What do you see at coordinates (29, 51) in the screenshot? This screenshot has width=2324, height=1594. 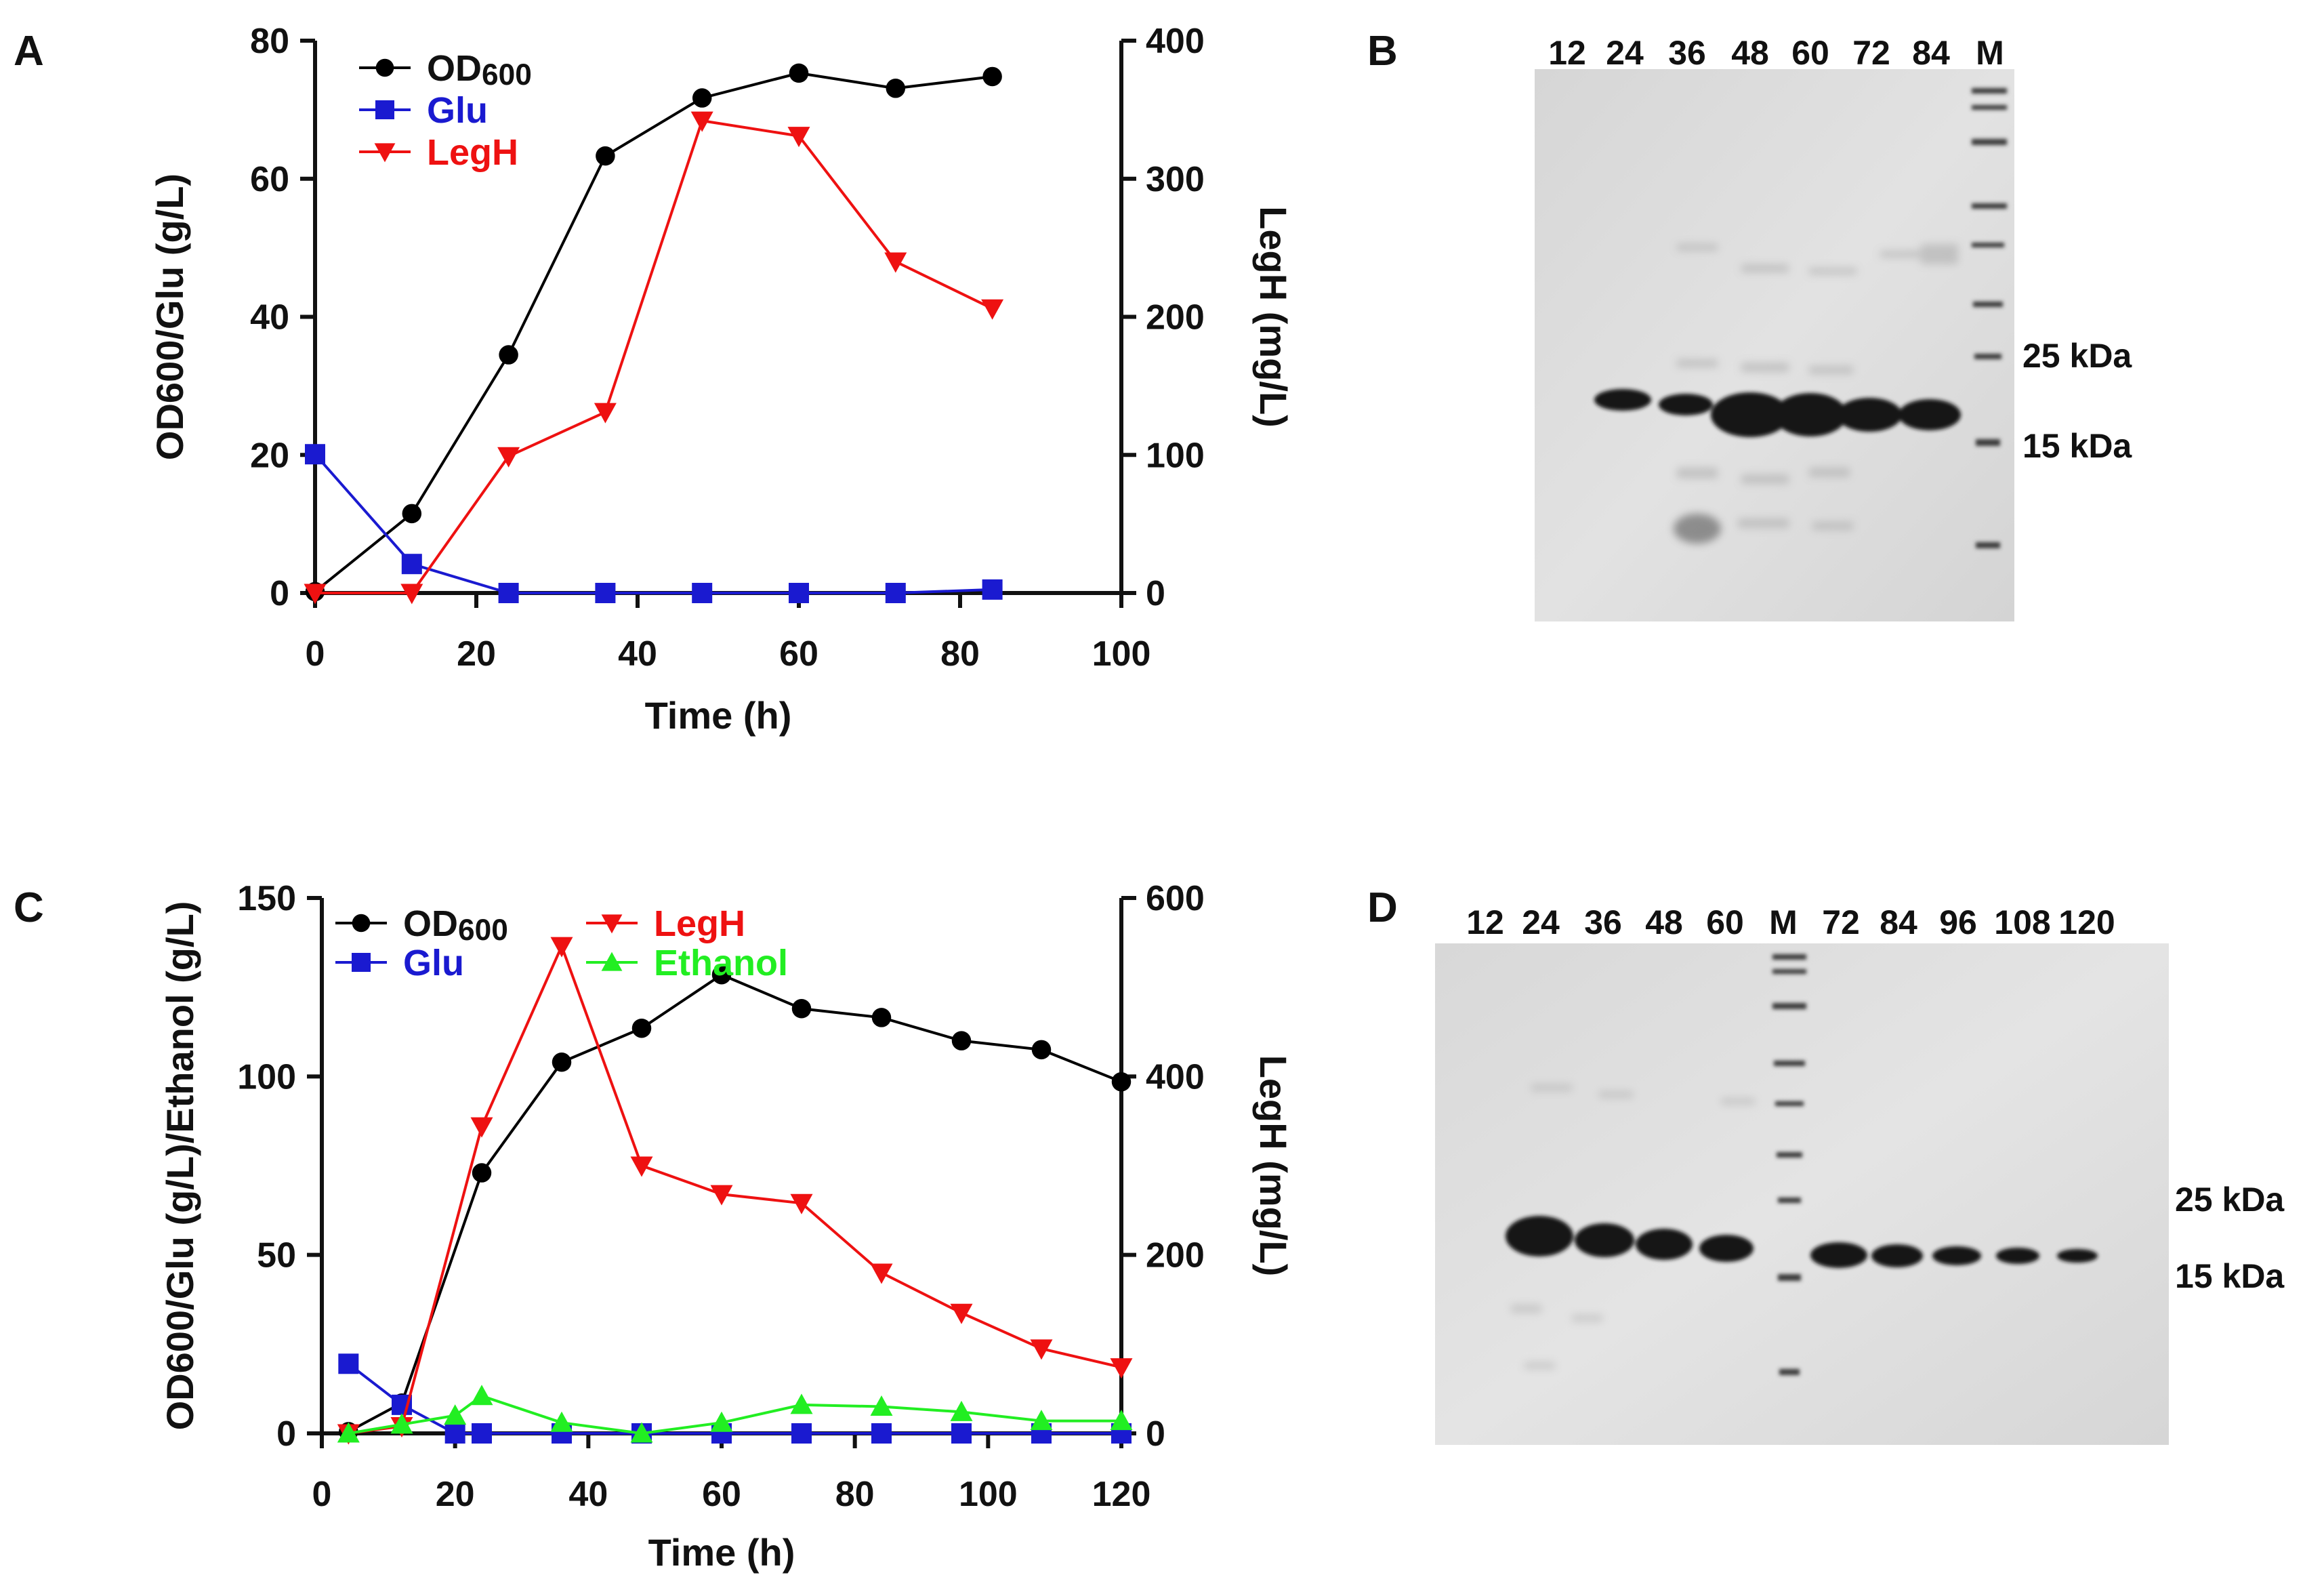 I see `panel-label-a: A` at bounding box center [29, 51].